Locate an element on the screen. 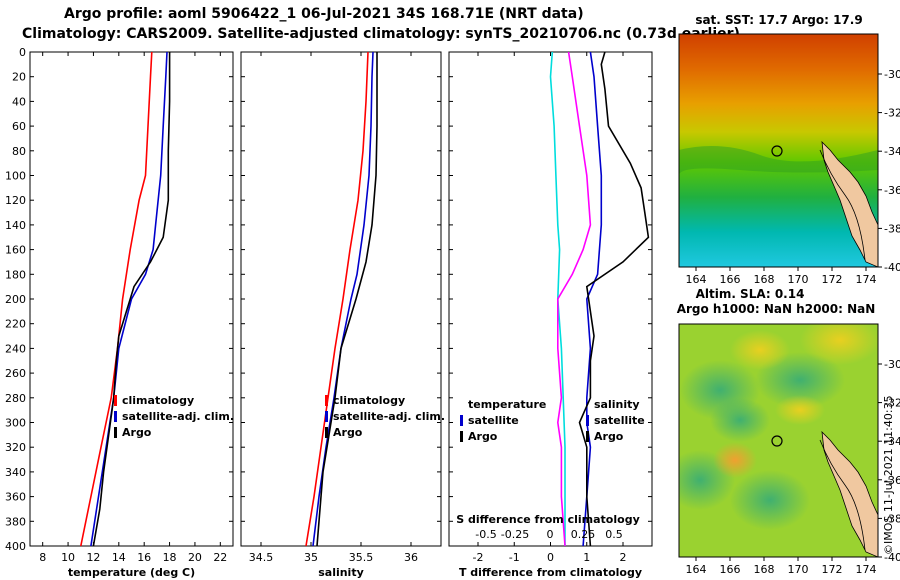 The image size is (900, 580). legend-title-temperature: temperature is located at coordinates (507, 404).